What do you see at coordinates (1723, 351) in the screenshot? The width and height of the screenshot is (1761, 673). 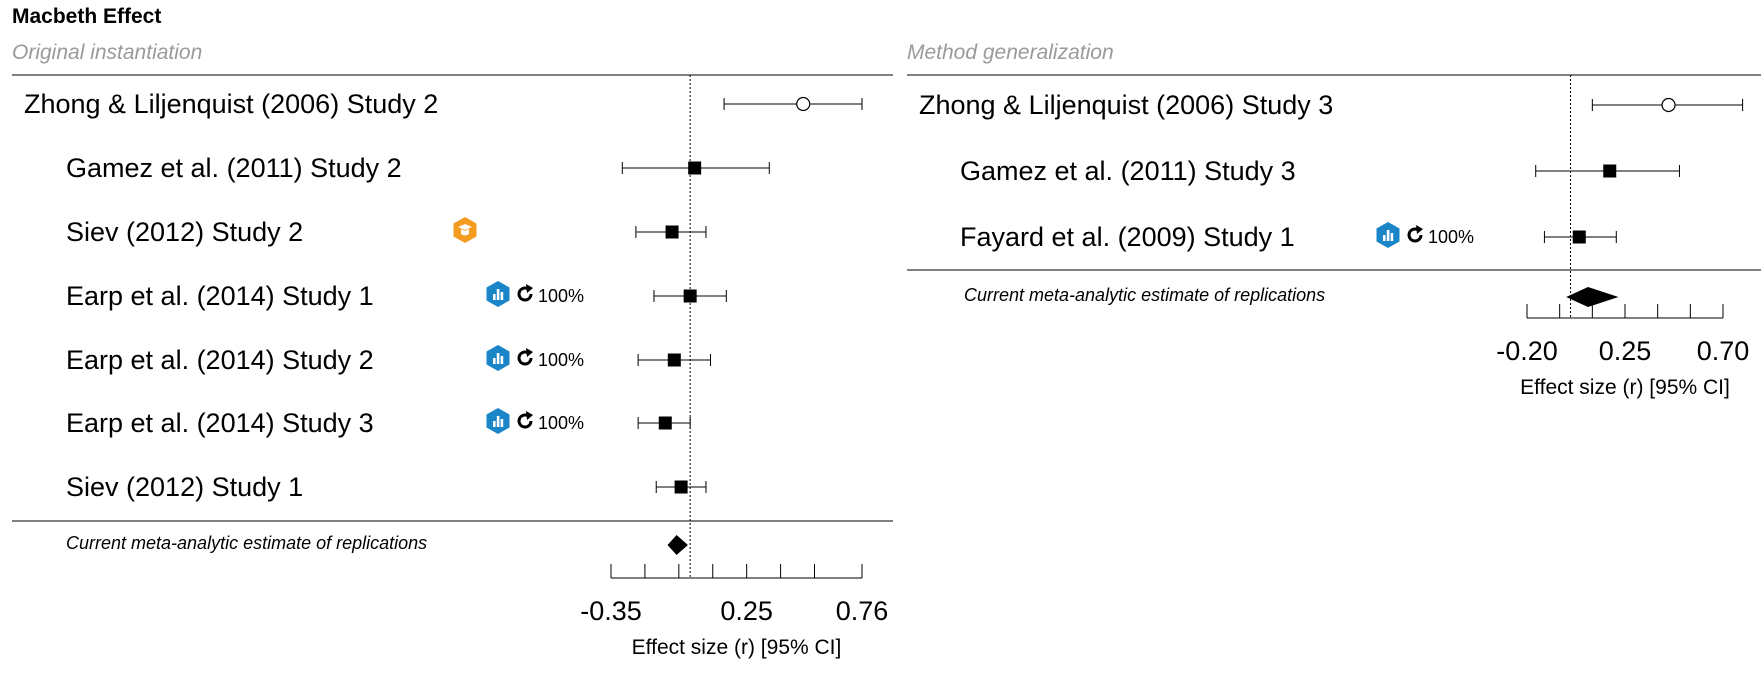 I see `x-tick-label: 0.70` at bounding box center [1723, 351].